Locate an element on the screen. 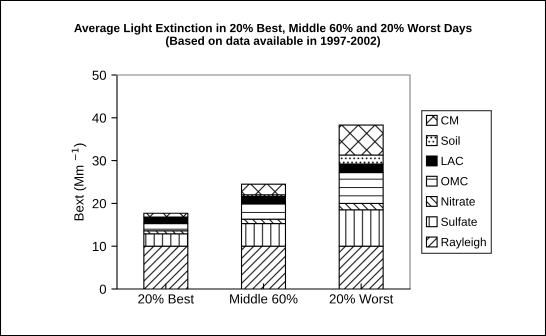  chart-title: Average Light Extinction in 20% Best, Middle 60% and 20% Worst Days (Based on data available in 1997-2002) is located at coordinates (273, 36).